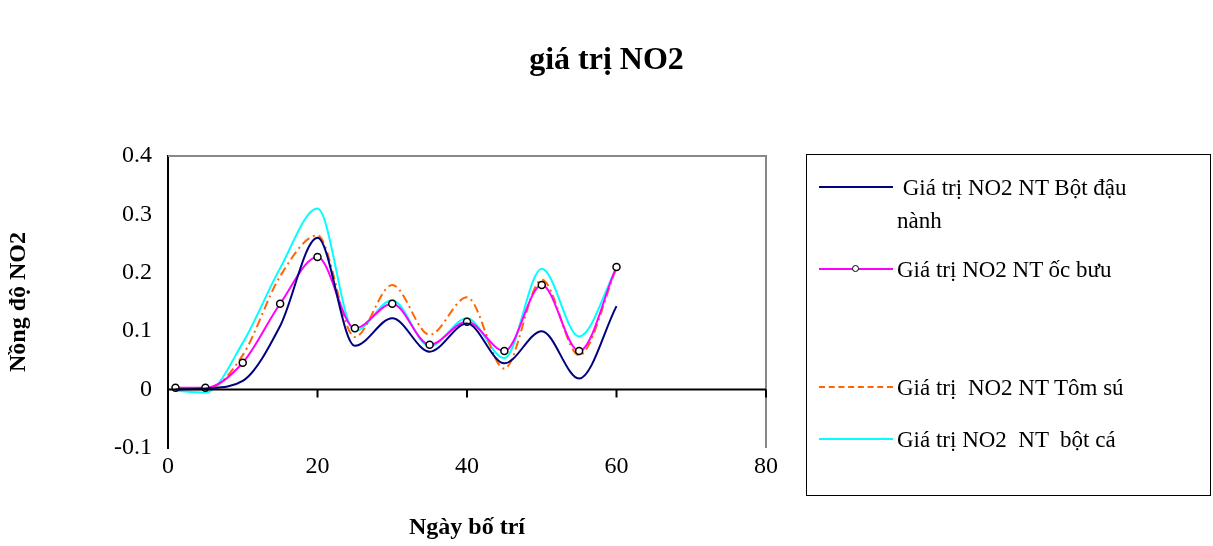 Image resolution: width=1213 pixels, height=546 pixels. Describe the element at coordinates (766, 464) in the screenshot. I see `x-tick-label: 80` at that location.